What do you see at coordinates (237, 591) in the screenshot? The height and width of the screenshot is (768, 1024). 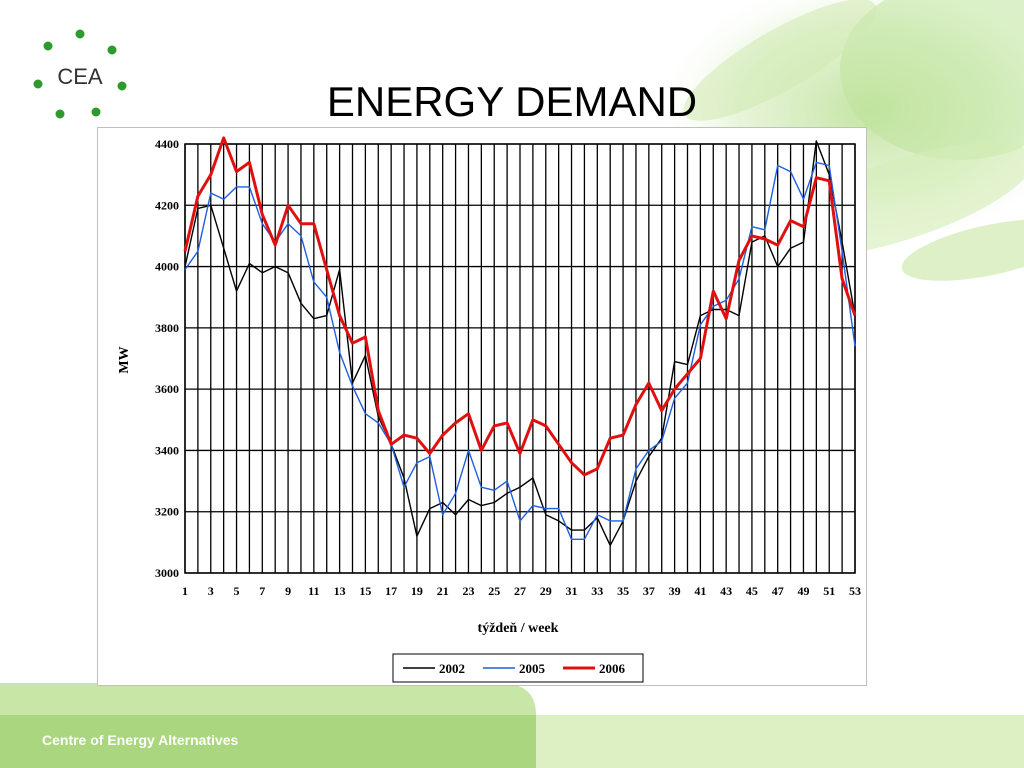 I see `x-tick-label: 5` at bounding box center [237, 591].